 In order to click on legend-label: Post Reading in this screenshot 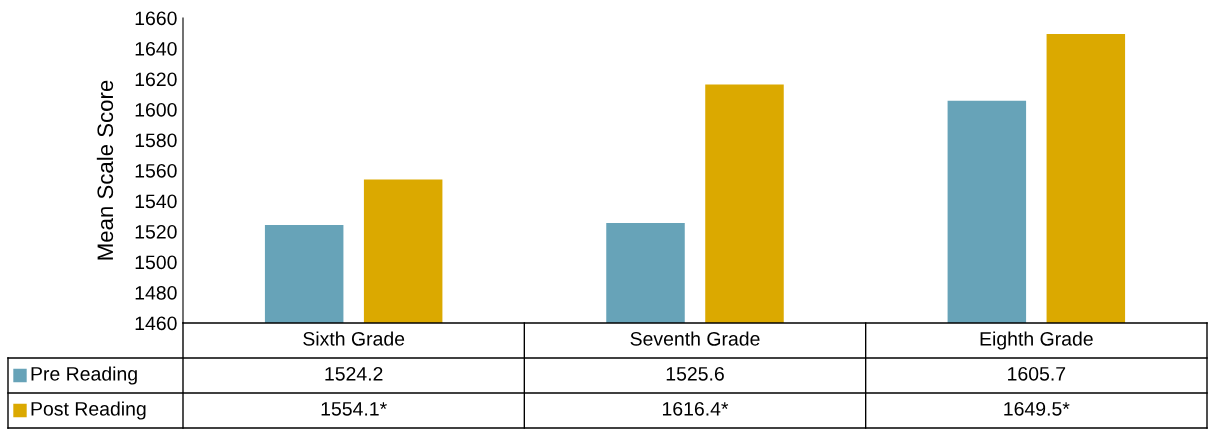, I will do `click(88, 410)`.